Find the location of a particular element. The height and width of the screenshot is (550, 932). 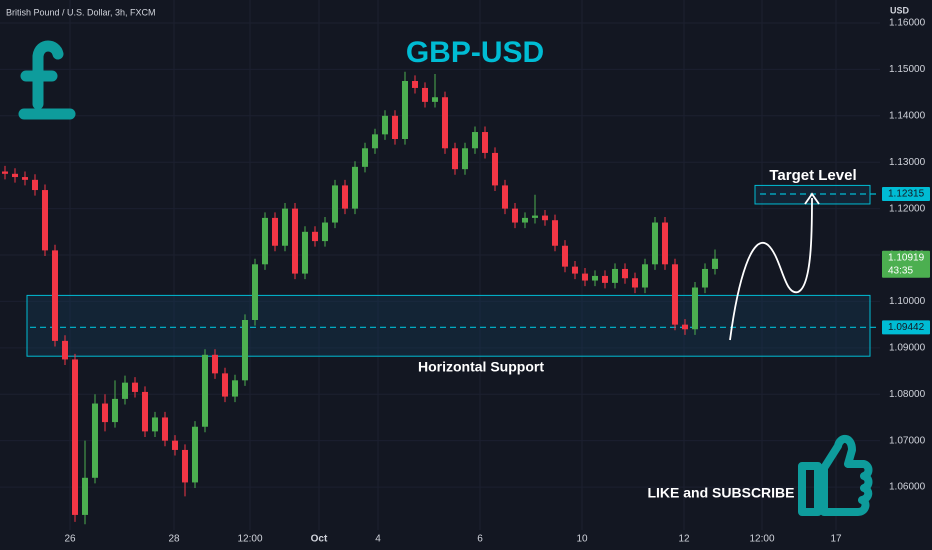

support-zone is located at coordinates (448, 325).